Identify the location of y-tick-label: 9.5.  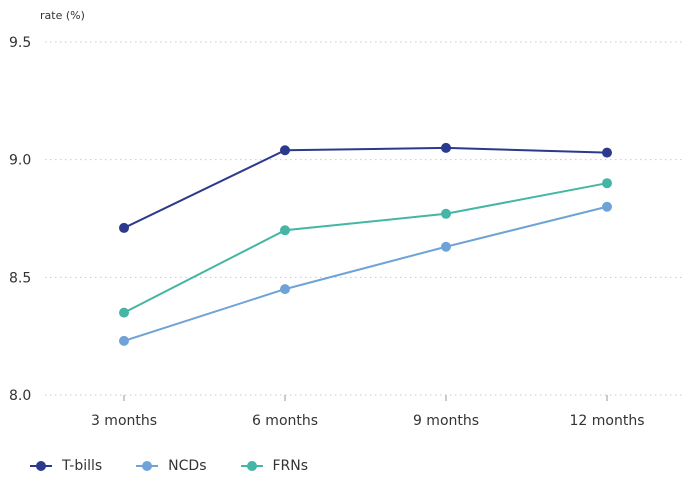
(20, 43).